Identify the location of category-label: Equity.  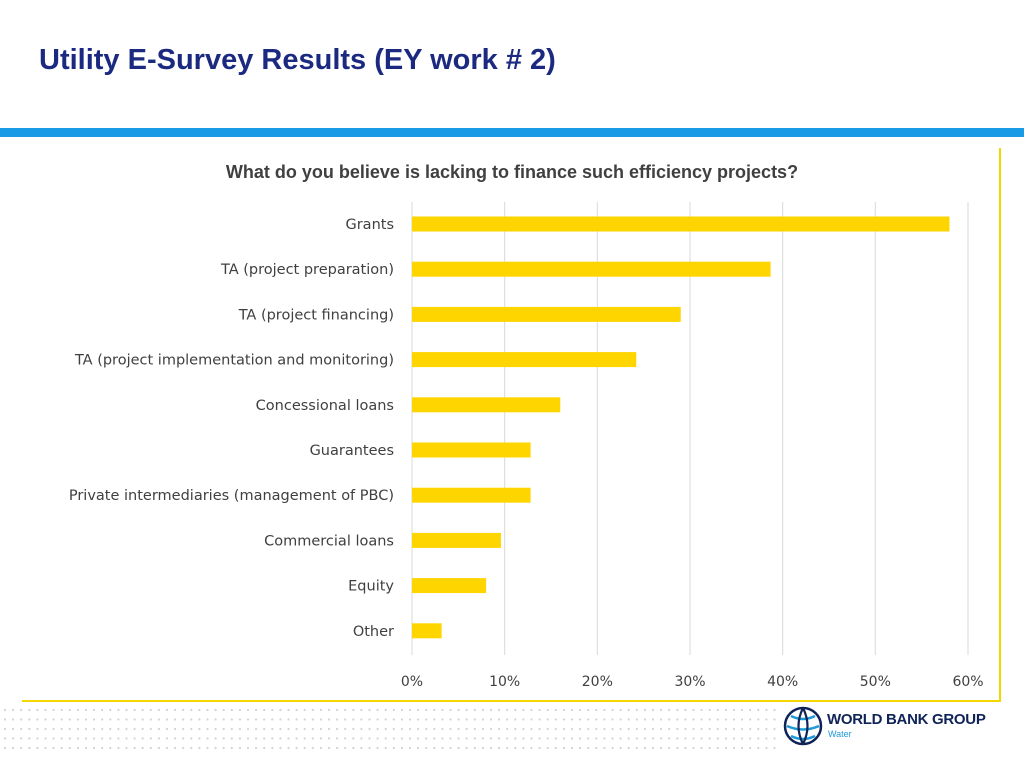
(371, 587).